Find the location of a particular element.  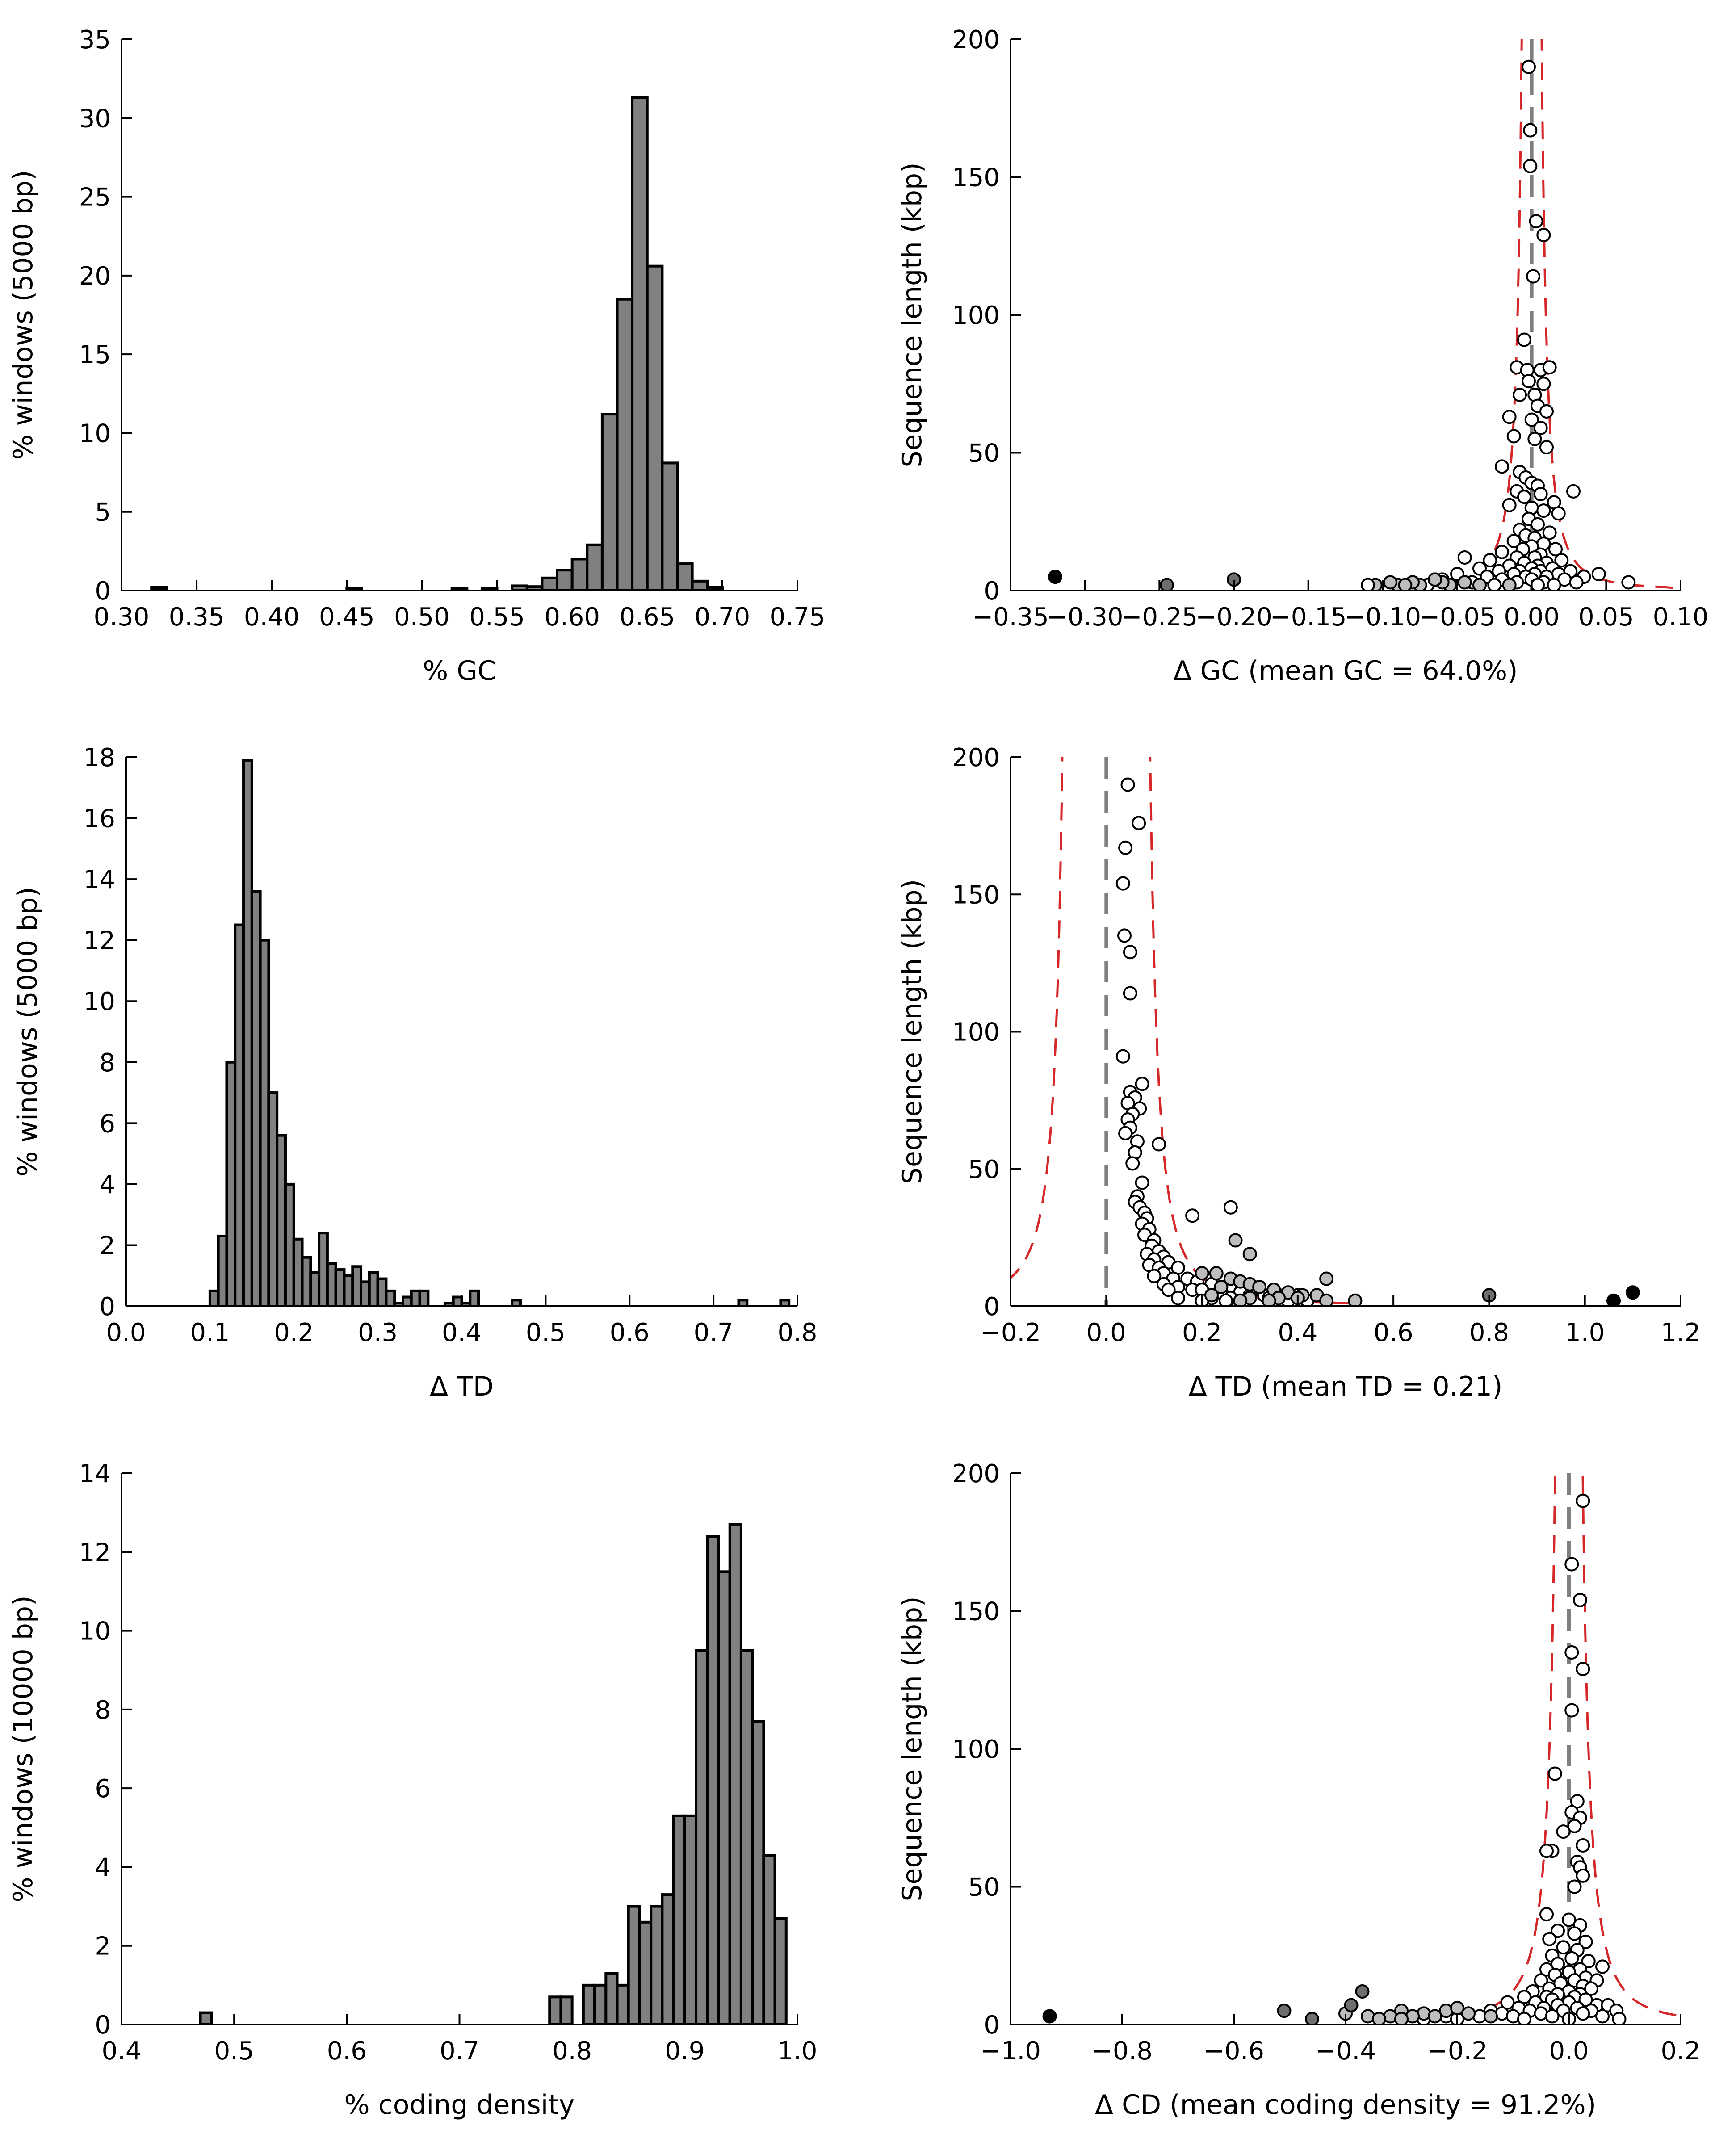

y-tick-label: 18 is located at coordinates (99, 758).